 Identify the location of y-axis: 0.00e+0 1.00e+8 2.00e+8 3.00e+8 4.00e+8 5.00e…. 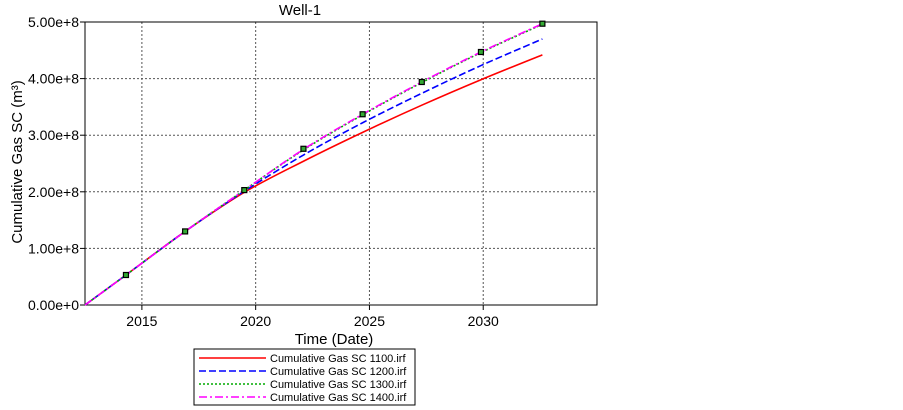
(56, 163).